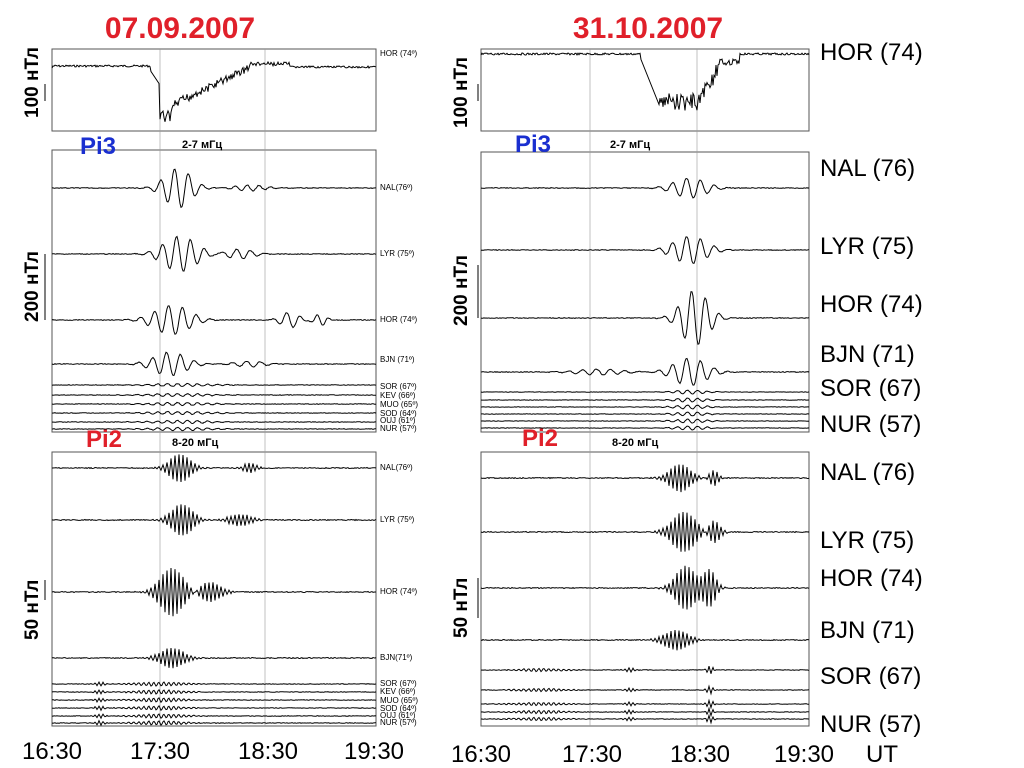 This screenshot has width=1024, height=768. Describe the element at coordinates (399, 404) in the screenshot. I see `left-pi3-station-label-6: MUO (65º)` at that location.